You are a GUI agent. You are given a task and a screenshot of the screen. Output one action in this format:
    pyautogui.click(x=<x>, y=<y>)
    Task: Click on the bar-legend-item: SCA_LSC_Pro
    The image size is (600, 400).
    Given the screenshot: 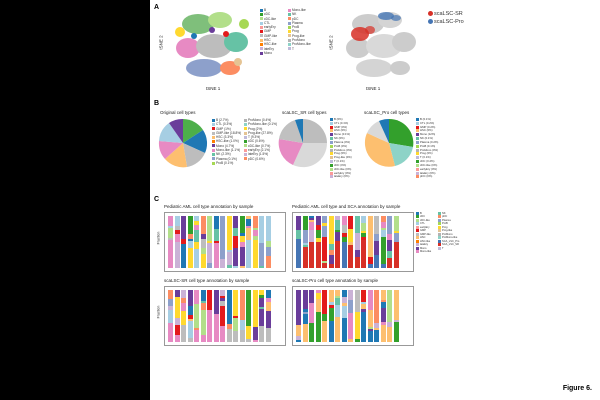 What is the action you would take?
    pyautogui.click(x=448, y=241)
    